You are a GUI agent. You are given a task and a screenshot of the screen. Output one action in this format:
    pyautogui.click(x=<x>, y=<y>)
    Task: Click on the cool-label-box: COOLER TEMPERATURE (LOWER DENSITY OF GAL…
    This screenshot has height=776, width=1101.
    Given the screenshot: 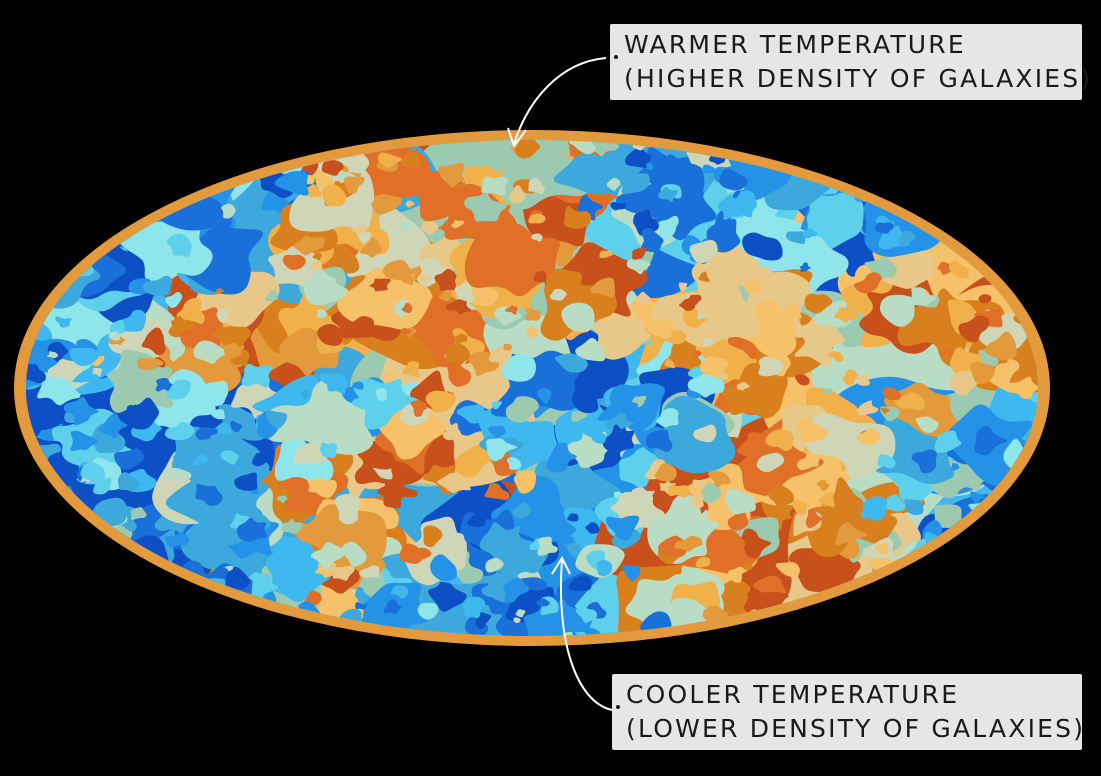 What is the action you would take?
    pyautogui.click(x=847, y=712)
    